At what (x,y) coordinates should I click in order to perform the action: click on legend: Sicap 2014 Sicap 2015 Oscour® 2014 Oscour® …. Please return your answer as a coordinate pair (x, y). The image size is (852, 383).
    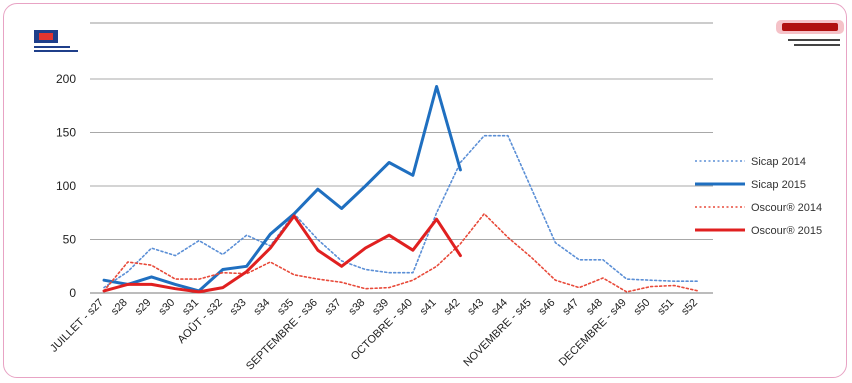
    Looking at the image, I should click on (758, 196).